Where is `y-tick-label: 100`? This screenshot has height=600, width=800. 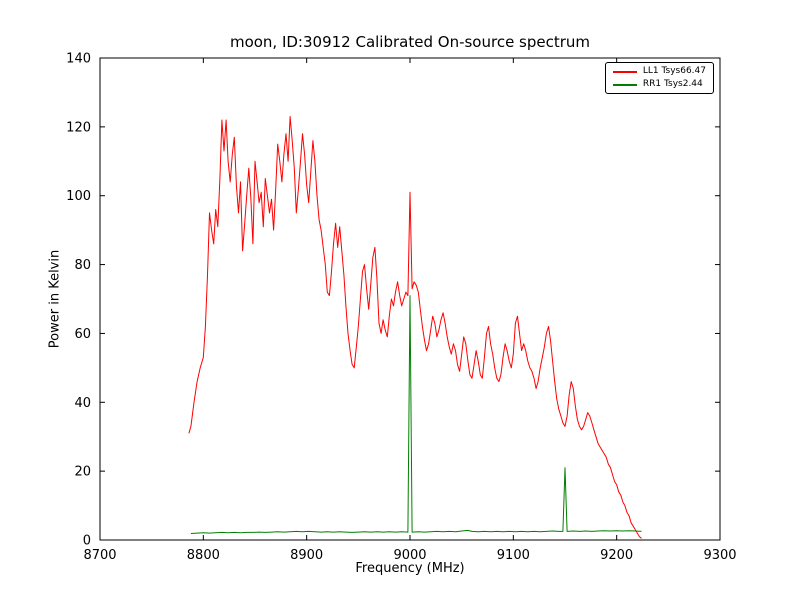
y-tick-label: 100 is located at coordinates (78, 196).